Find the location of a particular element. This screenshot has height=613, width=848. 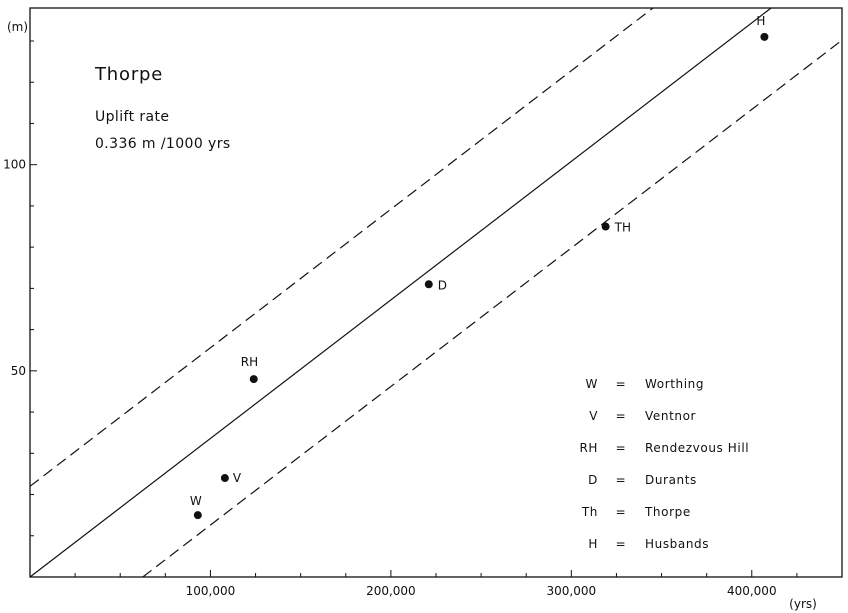

y-axis-label: (m) is located at coordinates (17, 27).